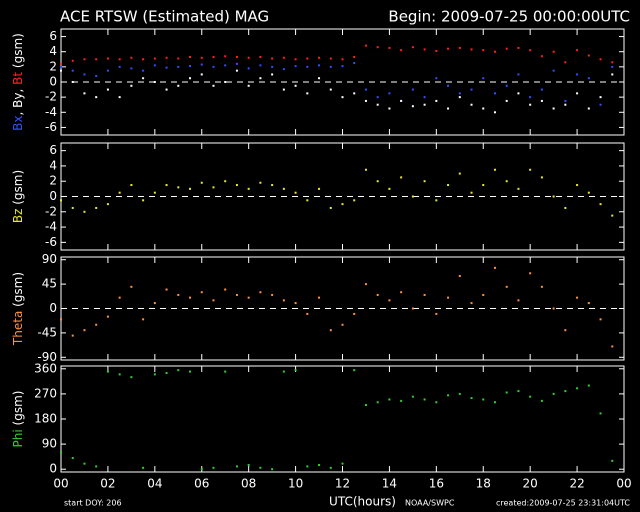 The width and height of the screenshot is (640, 512). What do you see at coordinates (509, 17) in the screenshot?
I see `begin-time: Begin: 2009-07-25 00:00:00UTC` at bounding box center [509, 17].